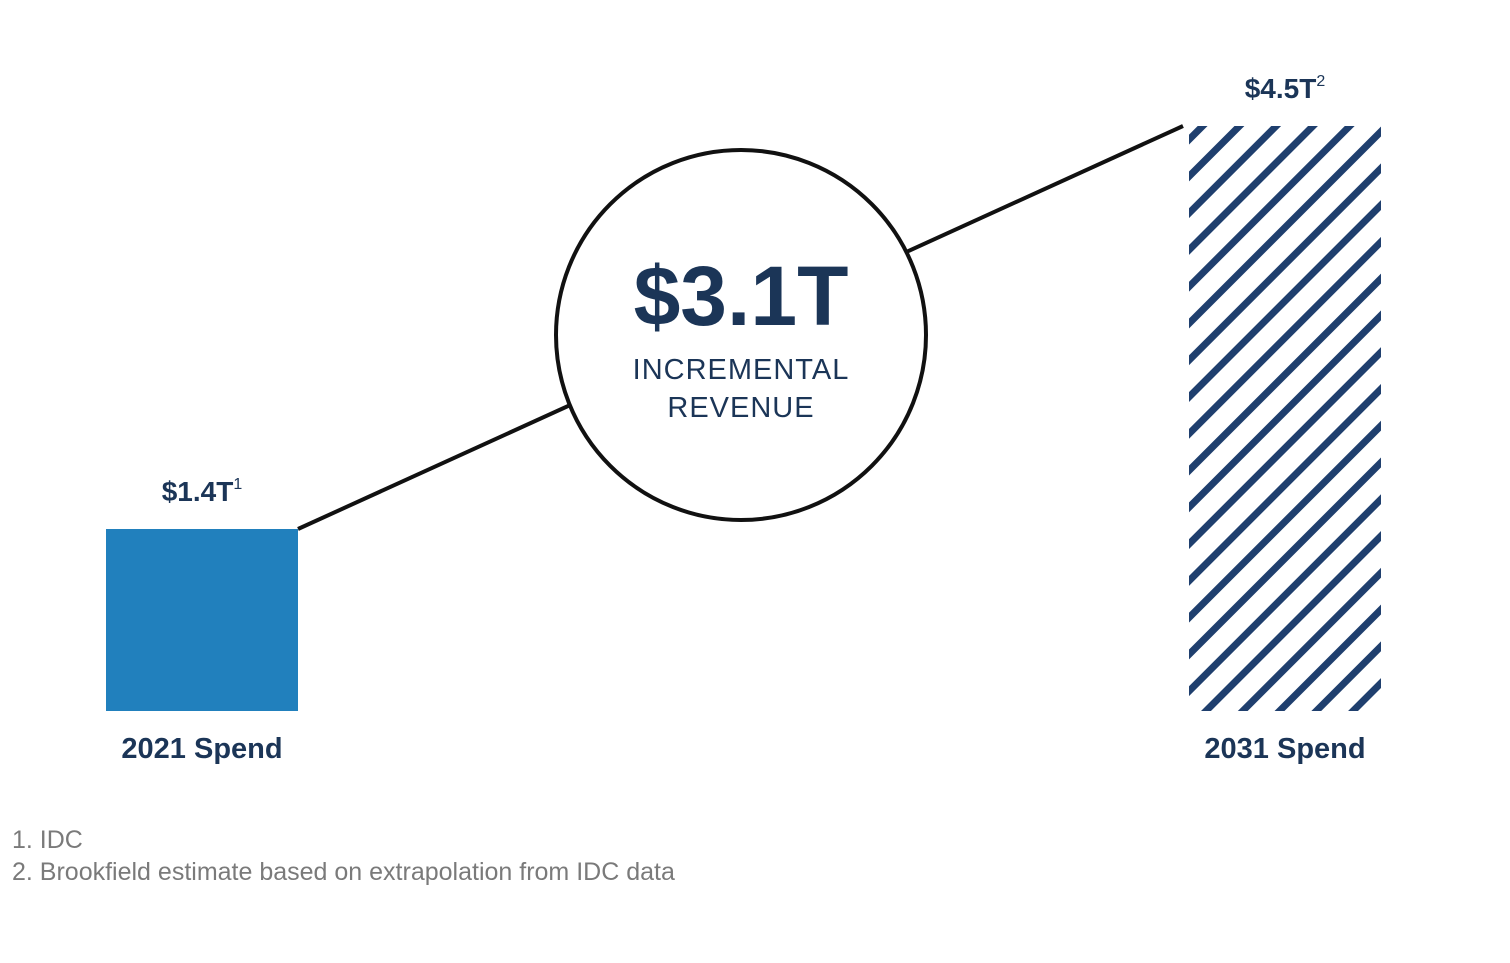 The width and height of the screenshot is (1510, 963). Describe the element at coordinates (1284, 749) in the screenshot. I see `category-label-2: 2031 Spend` at that location.